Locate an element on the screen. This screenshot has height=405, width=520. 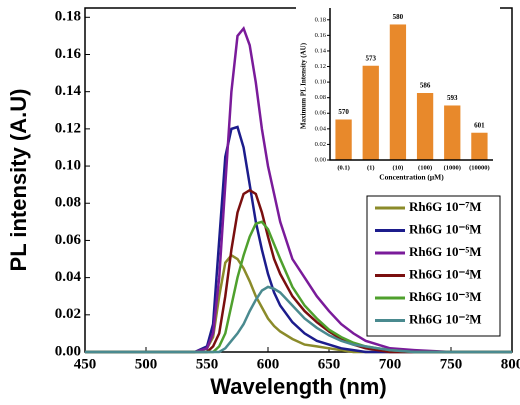
x-tick-label: 500 is located at coordinates (146, 364).